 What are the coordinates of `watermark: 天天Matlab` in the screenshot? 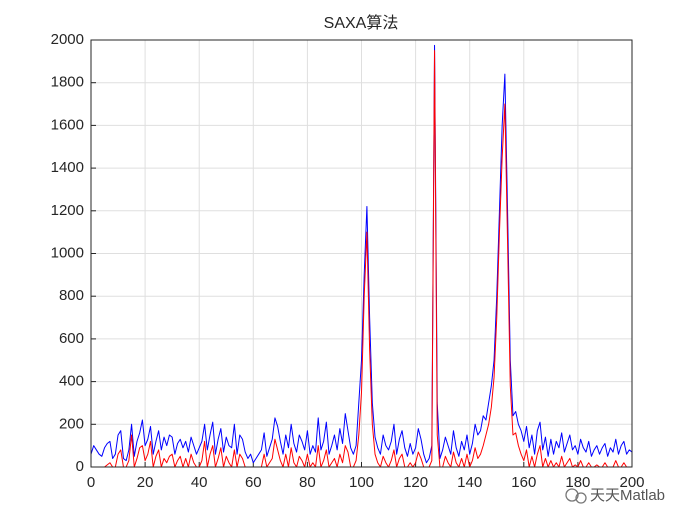 It's located at (627, 495).